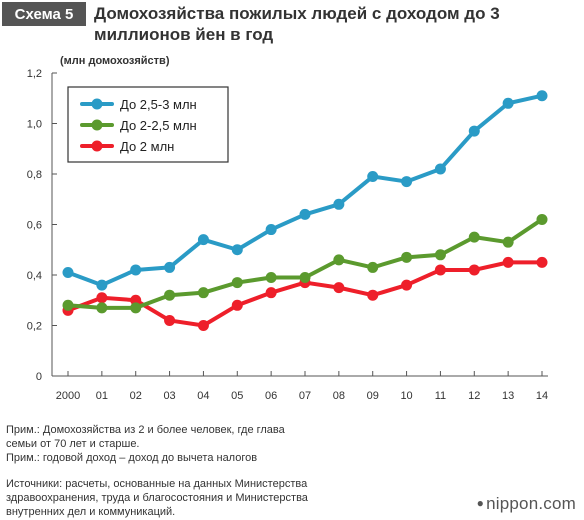 The height and width of the screenshot is (520, 584). What do you see at coordinates (339, 396) in the screenshot?
I see `x-tick-label: 08` at bounding box center [339, 396].